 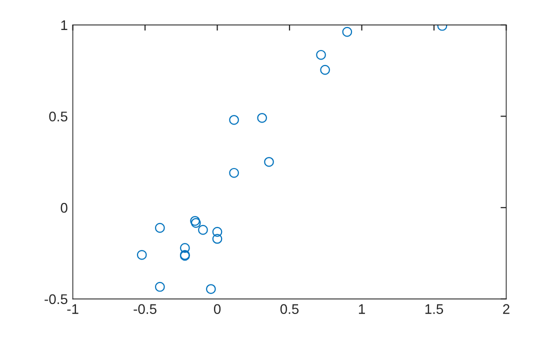 I want to click on x-tick-label: -1, so click(x=72, y=309).